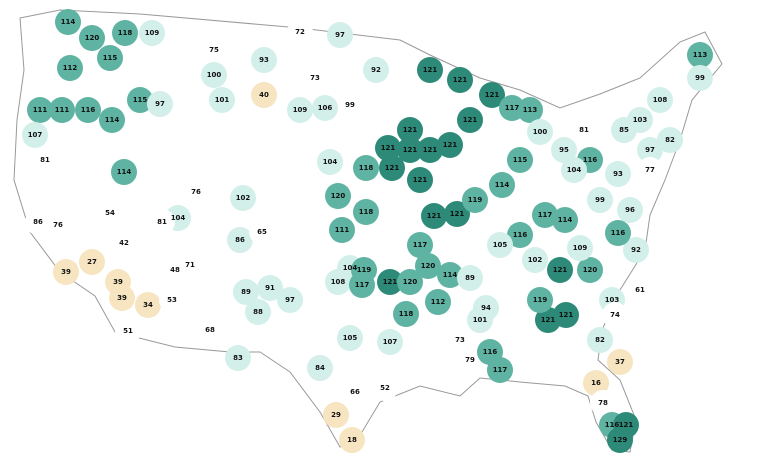 Image resolution: width=760 pixels, height=459 pixels. I want to click on county-label: 101, so click(222, 100).